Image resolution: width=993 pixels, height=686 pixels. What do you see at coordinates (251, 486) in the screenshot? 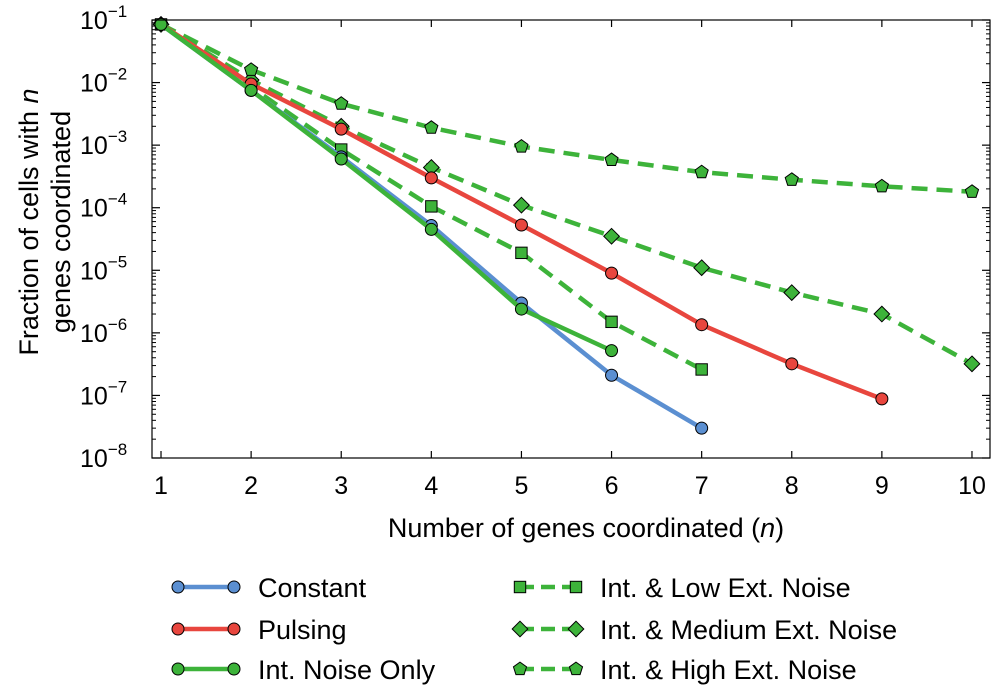
I see `x-tick-label: 2` at bounding box center [251, 486].